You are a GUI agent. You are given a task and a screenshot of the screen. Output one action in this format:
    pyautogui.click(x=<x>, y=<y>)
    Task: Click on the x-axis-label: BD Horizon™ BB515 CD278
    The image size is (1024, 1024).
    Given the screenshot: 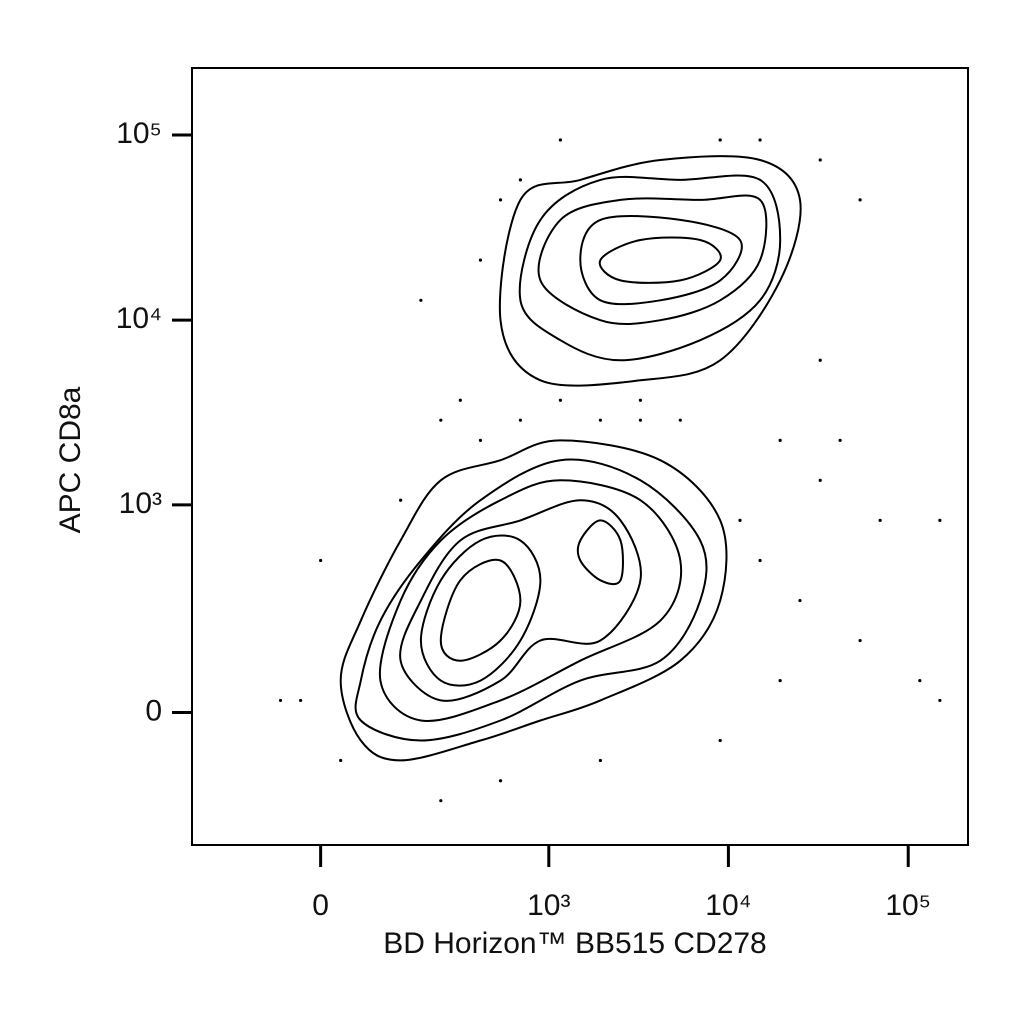 What is the action you would take?
    pyautogui.click(x=575, y=943)
    